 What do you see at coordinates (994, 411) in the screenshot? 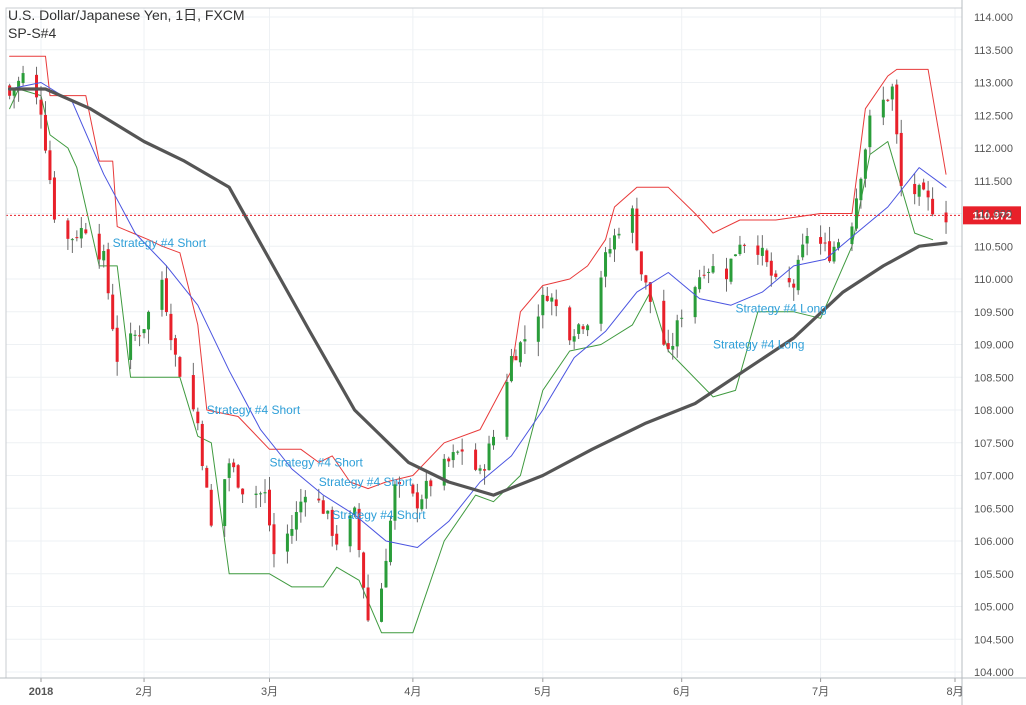
I see `y-tick-label: 108.000` at bounding box center [994, 411].